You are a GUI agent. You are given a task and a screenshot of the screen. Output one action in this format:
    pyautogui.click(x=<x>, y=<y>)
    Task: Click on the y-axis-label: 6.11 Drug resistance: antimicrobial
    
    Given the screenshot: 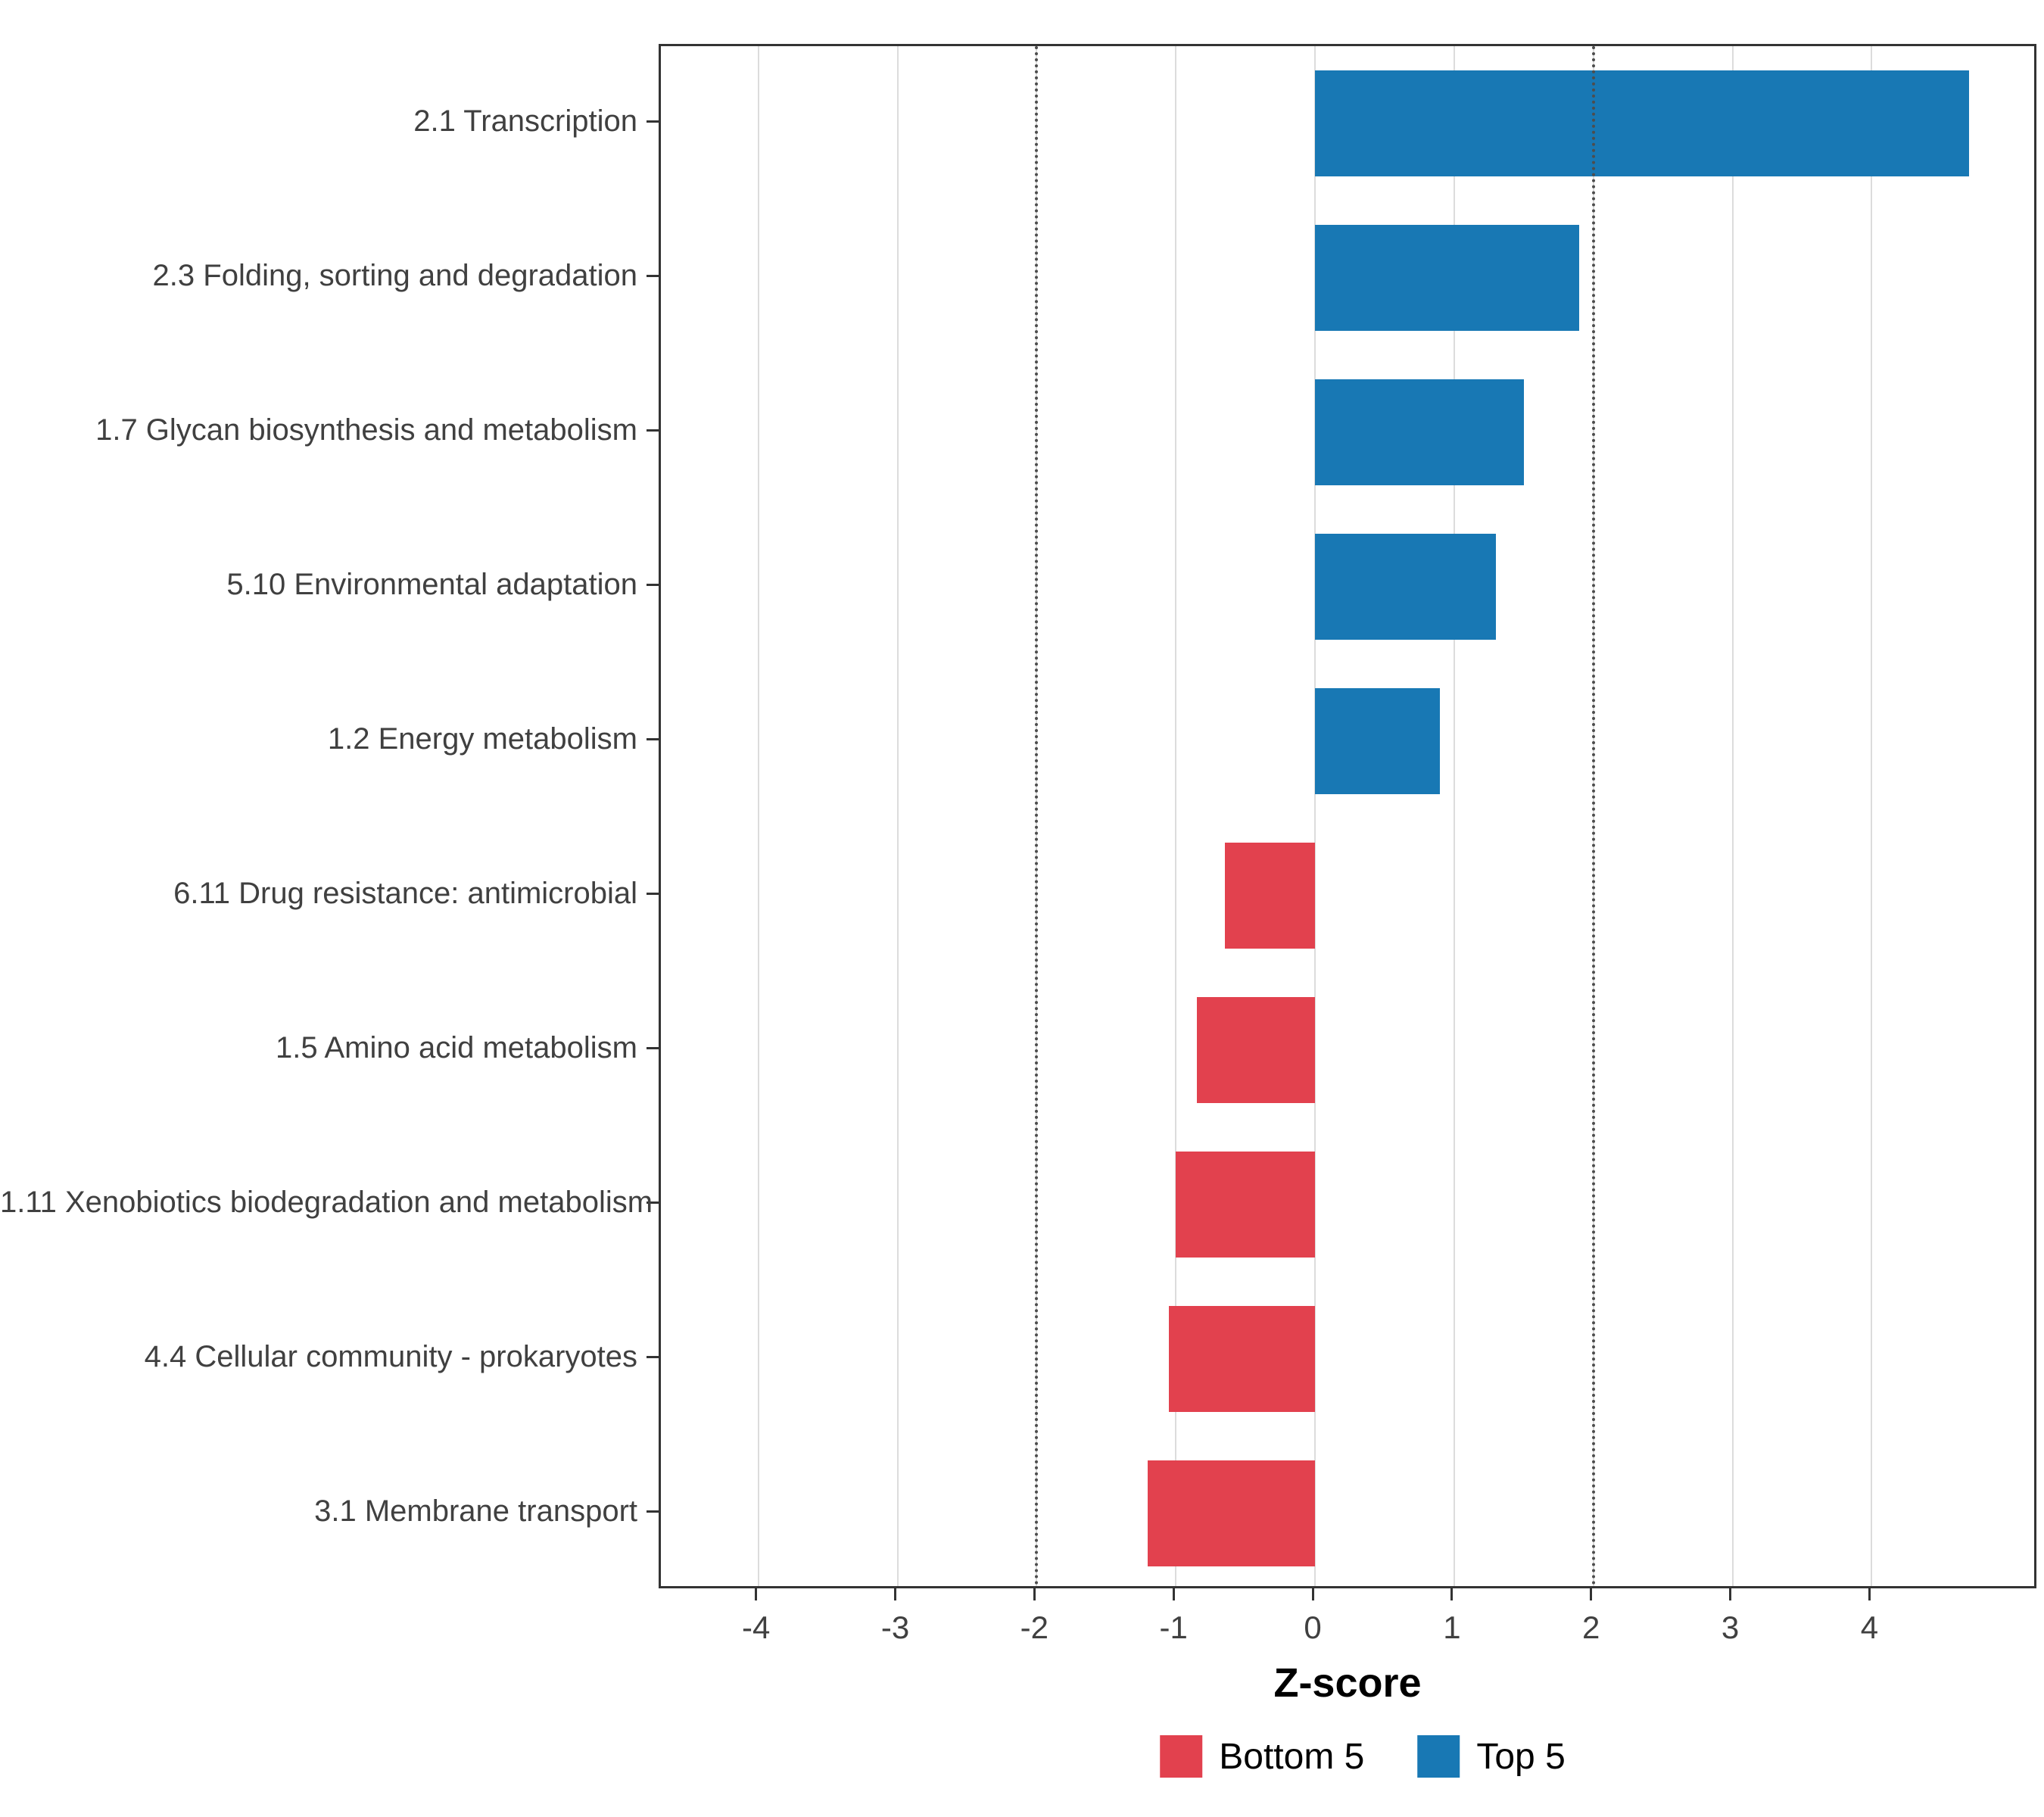 What is the action you would take?
    pyautogui.click(x=405, y=894)
    